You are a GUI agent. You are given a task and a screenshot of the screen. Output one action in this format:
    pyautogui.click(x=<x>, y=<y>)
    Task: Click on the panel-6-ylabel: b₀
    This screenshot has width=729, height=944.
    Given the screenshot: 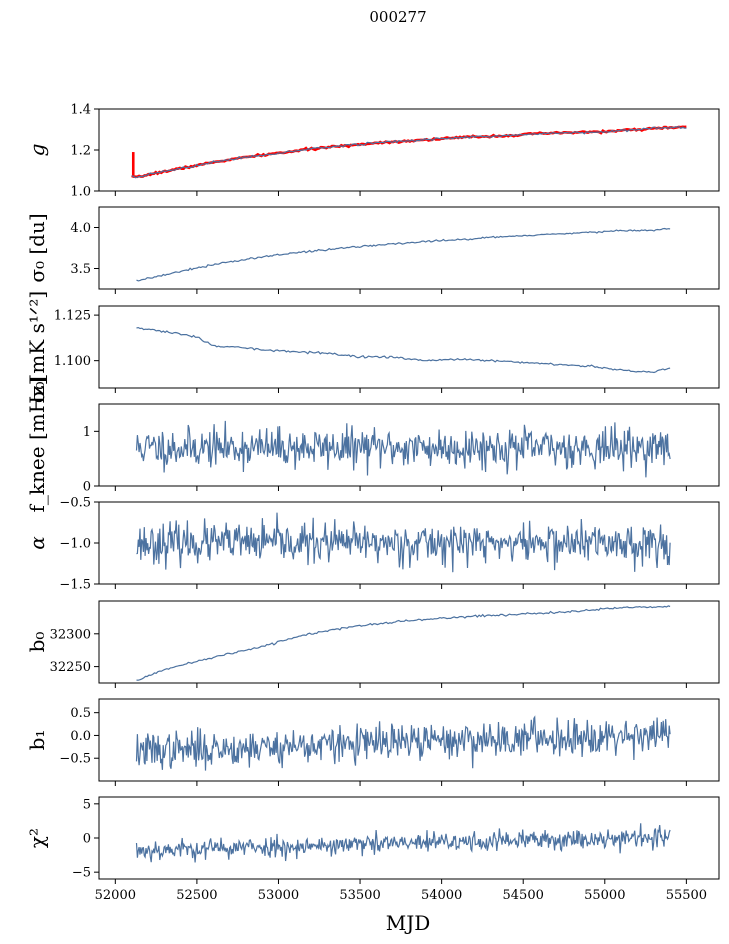 What is the action you would take?
    pyautogui.click(x=37, y=642)
    